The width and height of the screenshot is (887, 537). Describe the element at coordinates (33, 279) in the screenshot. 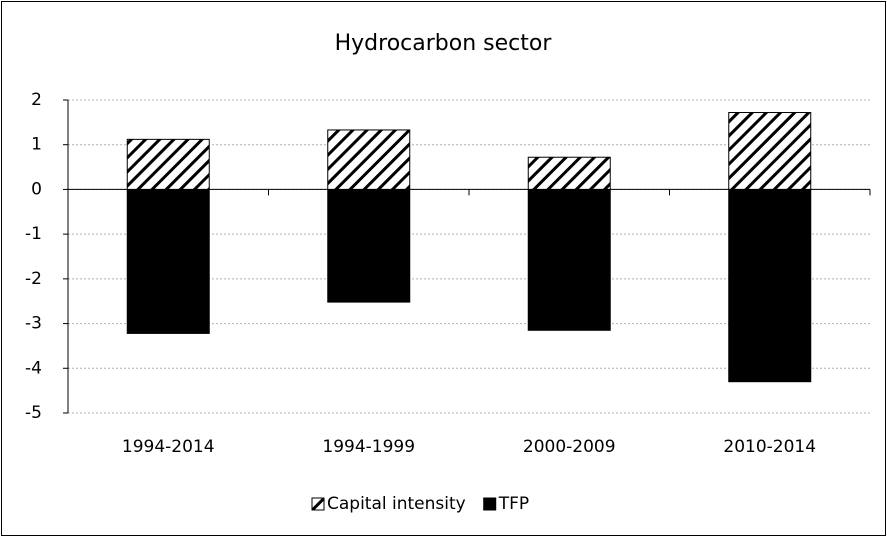

I see `y-tick-label: -2` at that location.